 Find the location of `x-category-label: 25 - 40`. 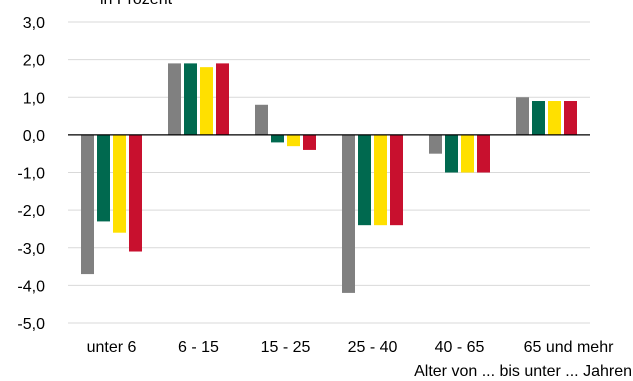

x-category-label: 25 - 40 is located at coordinates (373, 347).